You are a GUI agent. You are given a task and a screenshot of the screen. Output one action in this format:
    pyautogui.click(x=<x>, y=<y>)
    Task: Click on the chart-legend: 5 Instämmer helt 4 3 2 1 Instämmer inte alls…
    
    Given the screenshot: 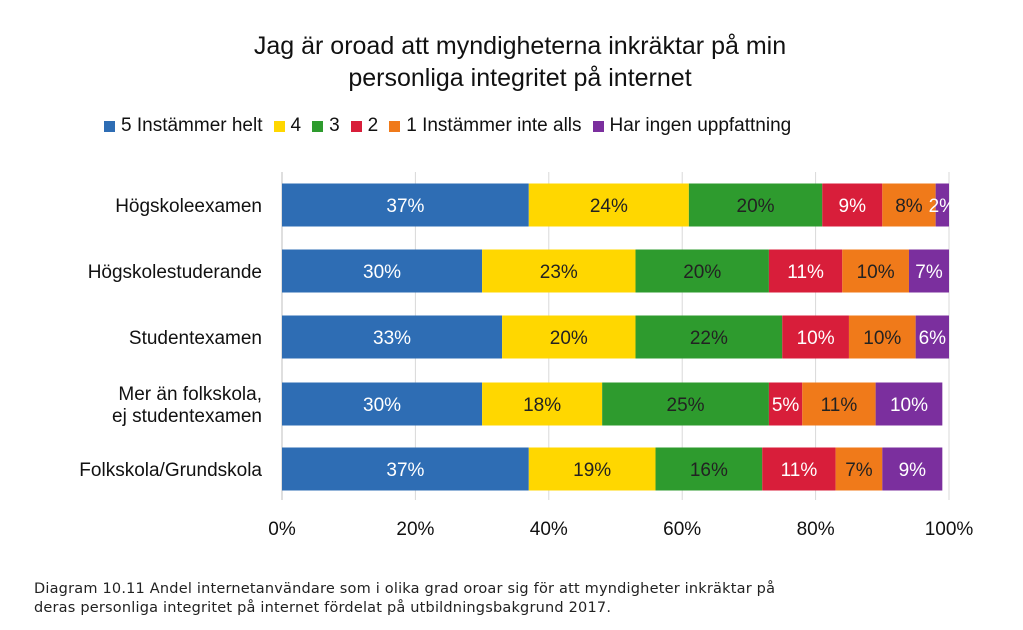 What is the action you would take?
    pyautogui.click(x=453, y=126)
    